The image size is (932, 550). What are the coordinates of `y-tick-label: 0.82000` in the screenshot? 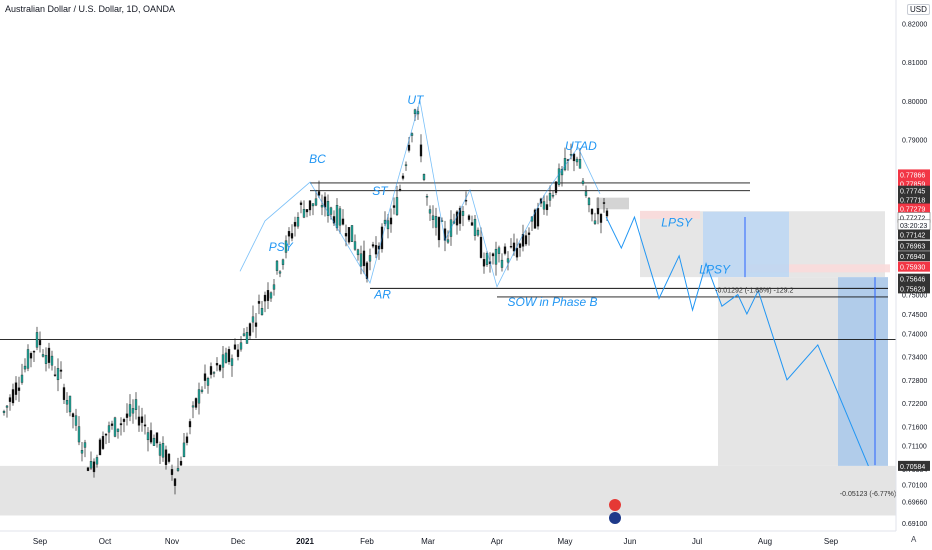 It's located at (914, 24).